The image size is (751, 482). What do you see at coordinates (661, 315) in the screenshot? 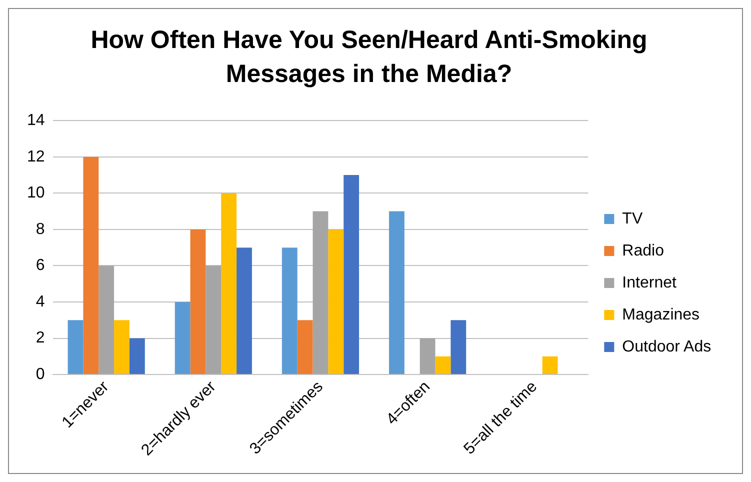
I see `legend-label: Magazines` at bounding box center [661, 315].